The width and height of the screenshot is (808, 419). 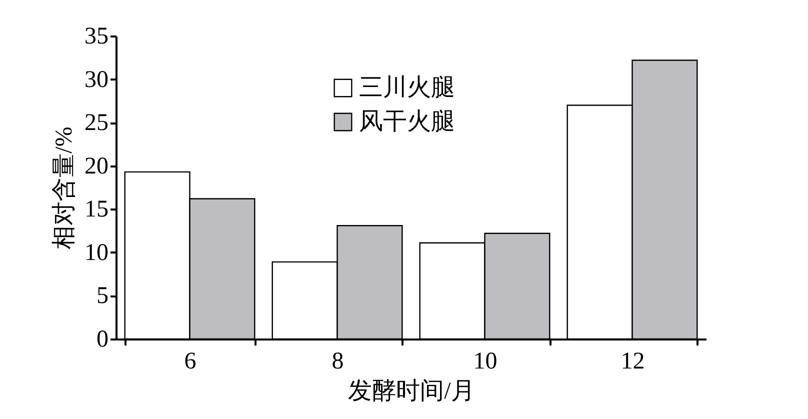 What do you see at coordinates (96, 123) in the screenshot?
I see `y-tick-label: 25` at bounding box center [96, 123].